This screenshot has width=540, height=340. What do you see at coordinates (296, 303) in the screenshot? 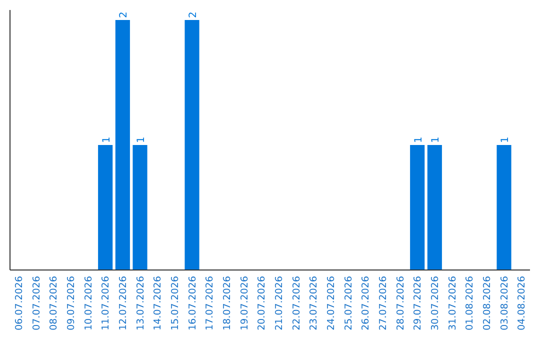
I see `x-tick-label: 22.07.2026` at bounding box center [296, 303].